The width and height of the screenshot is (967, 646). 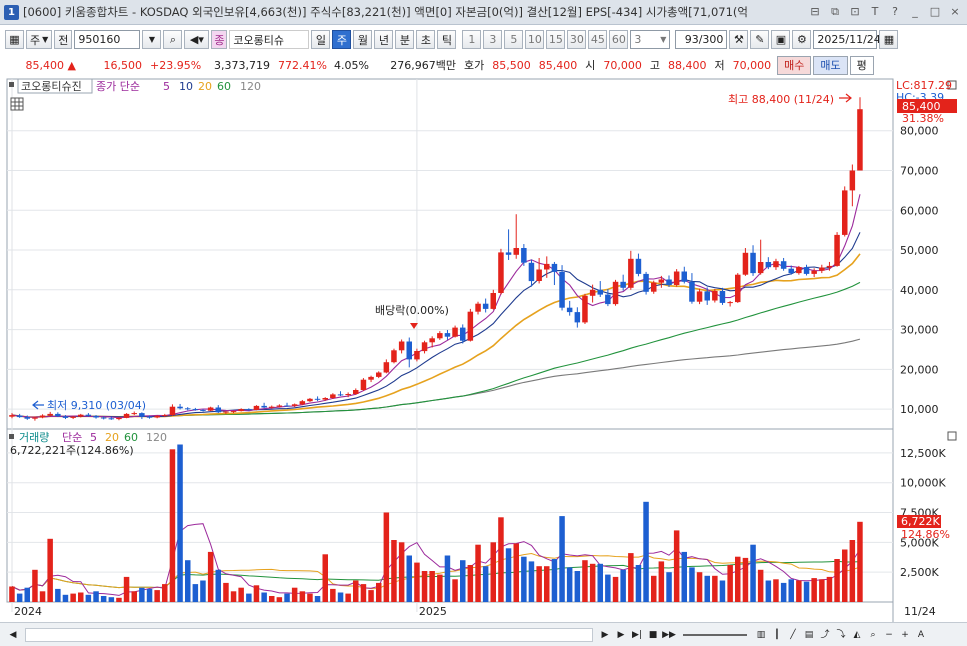 What do you see at coordinates (363, 39) in the screenshot?
I see `period-month-button: 월` at bounding box center [363, 39].